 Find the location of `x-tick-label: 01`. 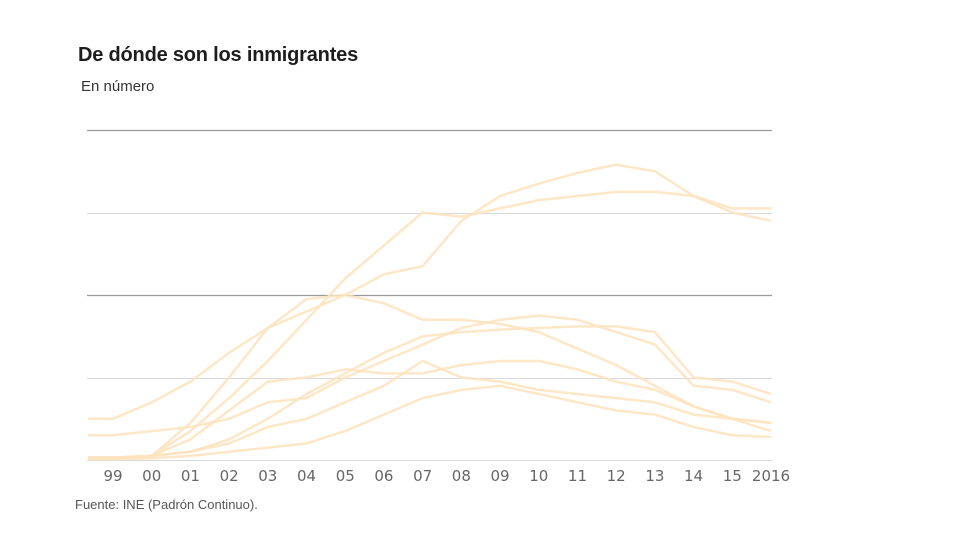

x-tick-label: 01 is located at coordinates (190, 476).